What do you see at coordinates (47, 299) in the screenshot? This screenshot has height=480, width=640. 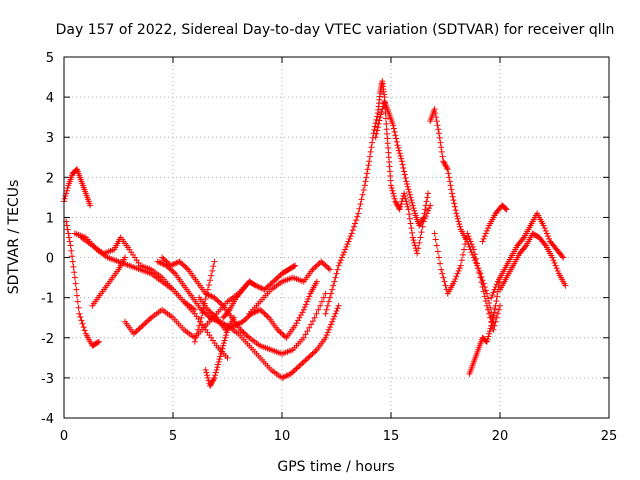 I see `y-tick-label: -1` at bounding box center [47, 299].